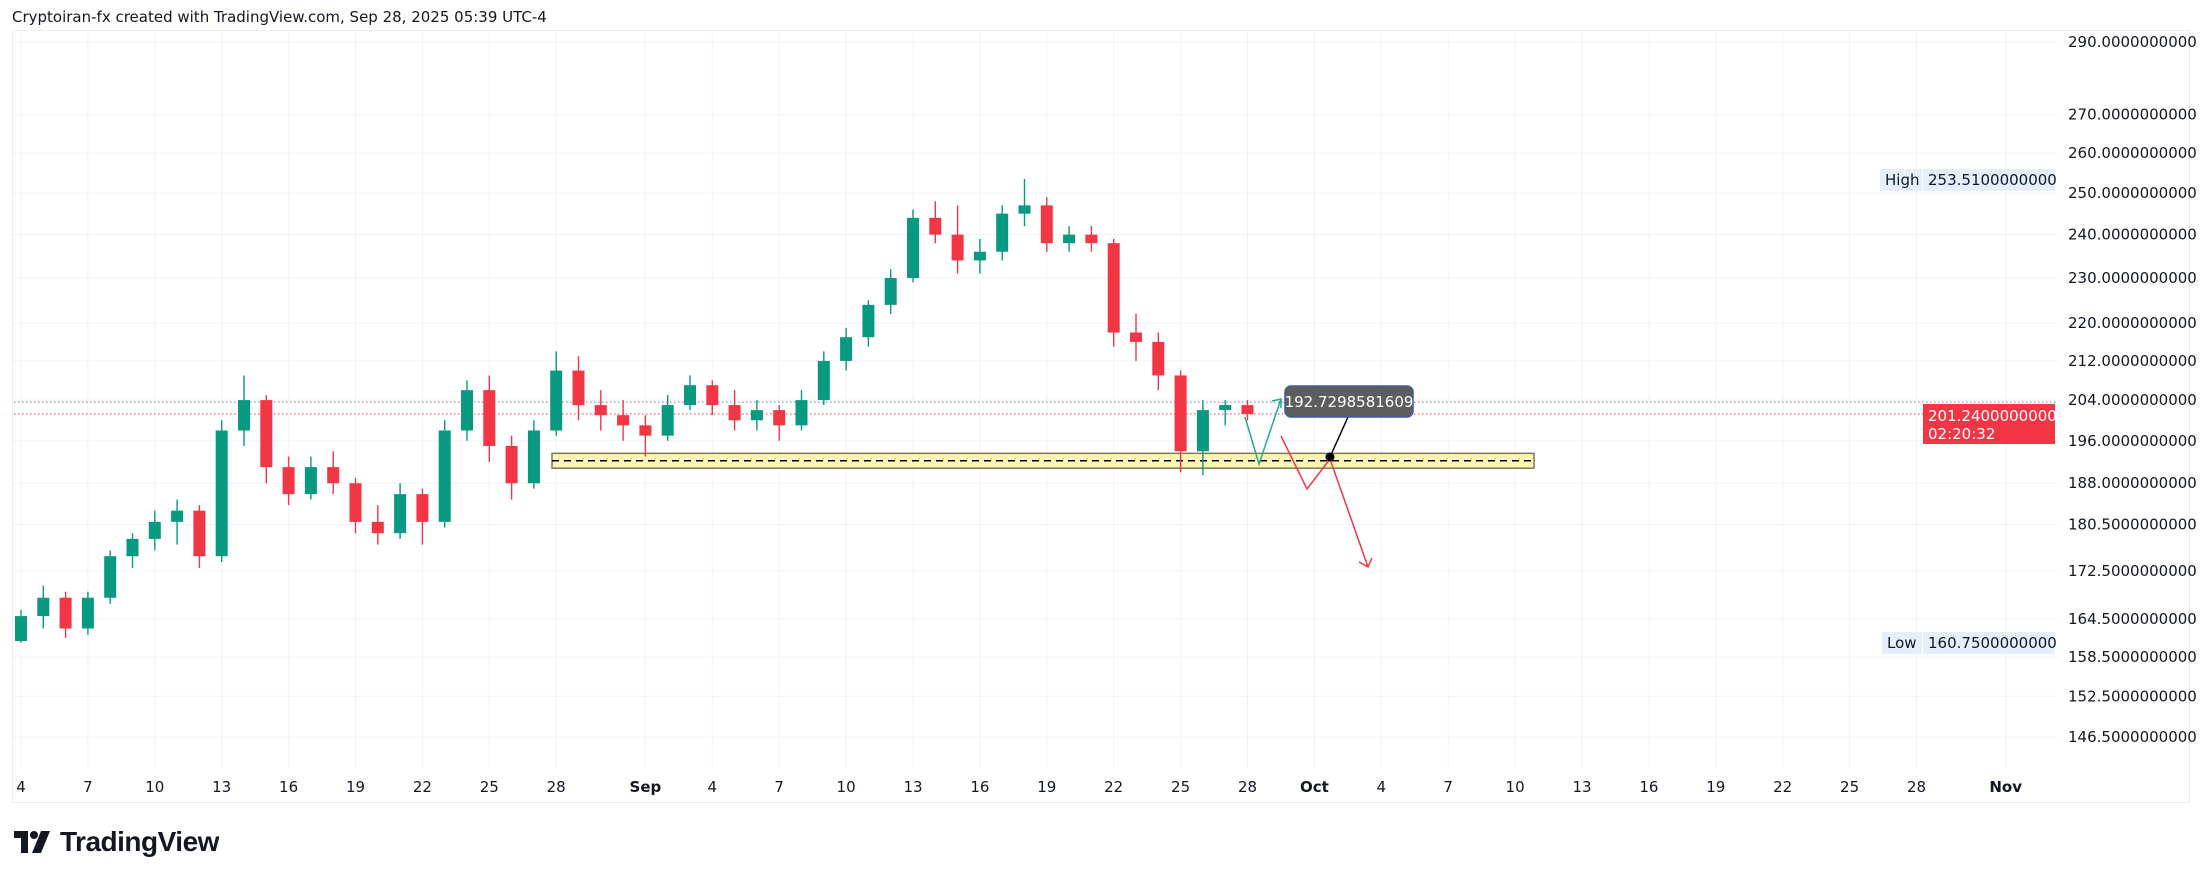 Image resolution: width=2203 pixels, height=878 pixels. Describe the element at coordinates (2132, 278) in the screenshot. I see `price-tick-label: 230.0000000000` at that location.